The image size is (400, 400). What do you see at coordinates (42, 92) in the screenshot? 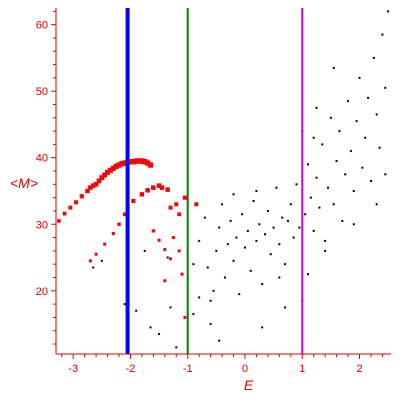
I see `y-tick-label: 50` at bounding box center [42, 92].